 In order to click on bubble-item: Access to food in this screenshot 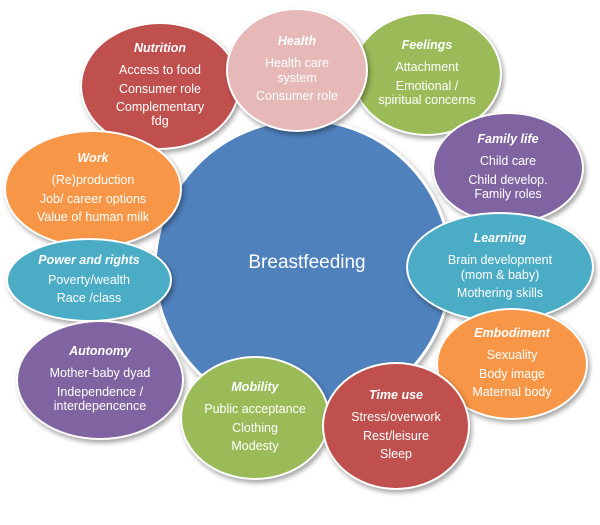, I will do `click(160, 70)`.